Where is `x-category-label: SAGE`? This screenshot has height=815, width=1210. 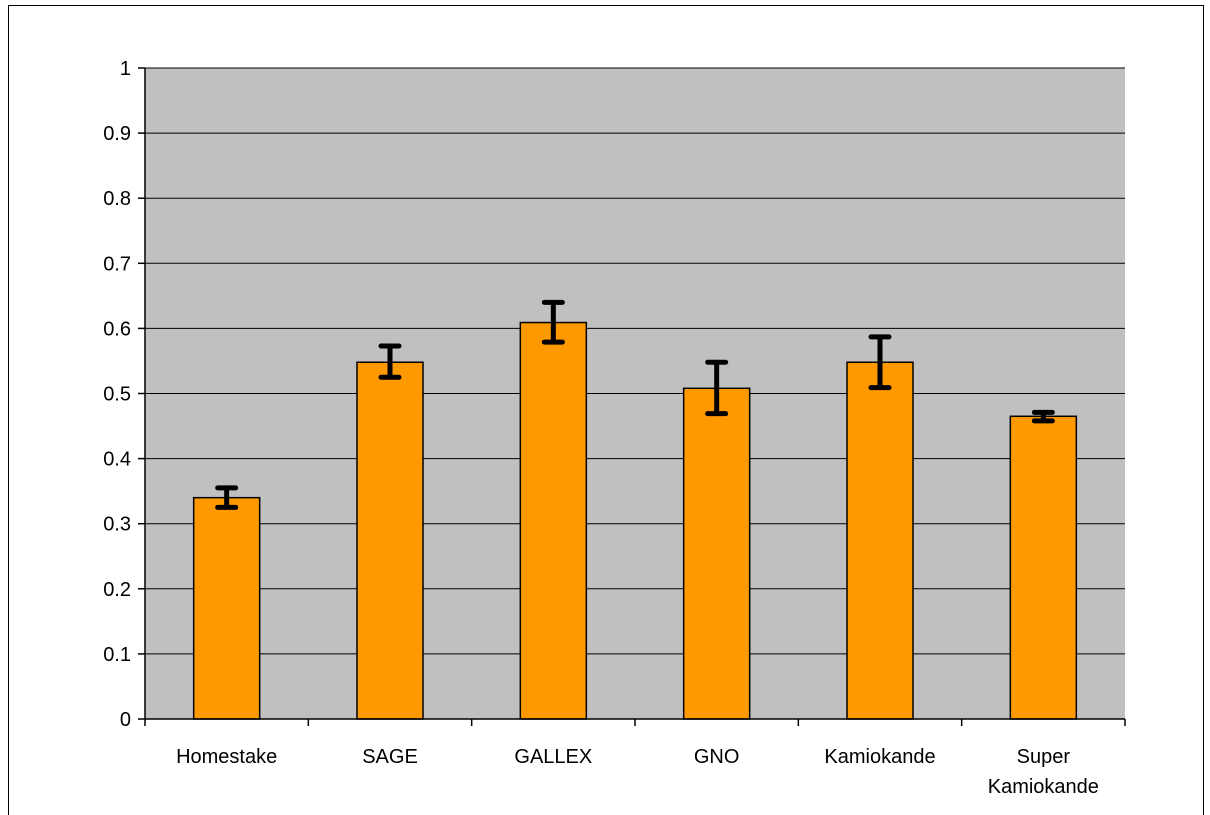 x-category-label: SAGE is located at coordinates (390, 757).